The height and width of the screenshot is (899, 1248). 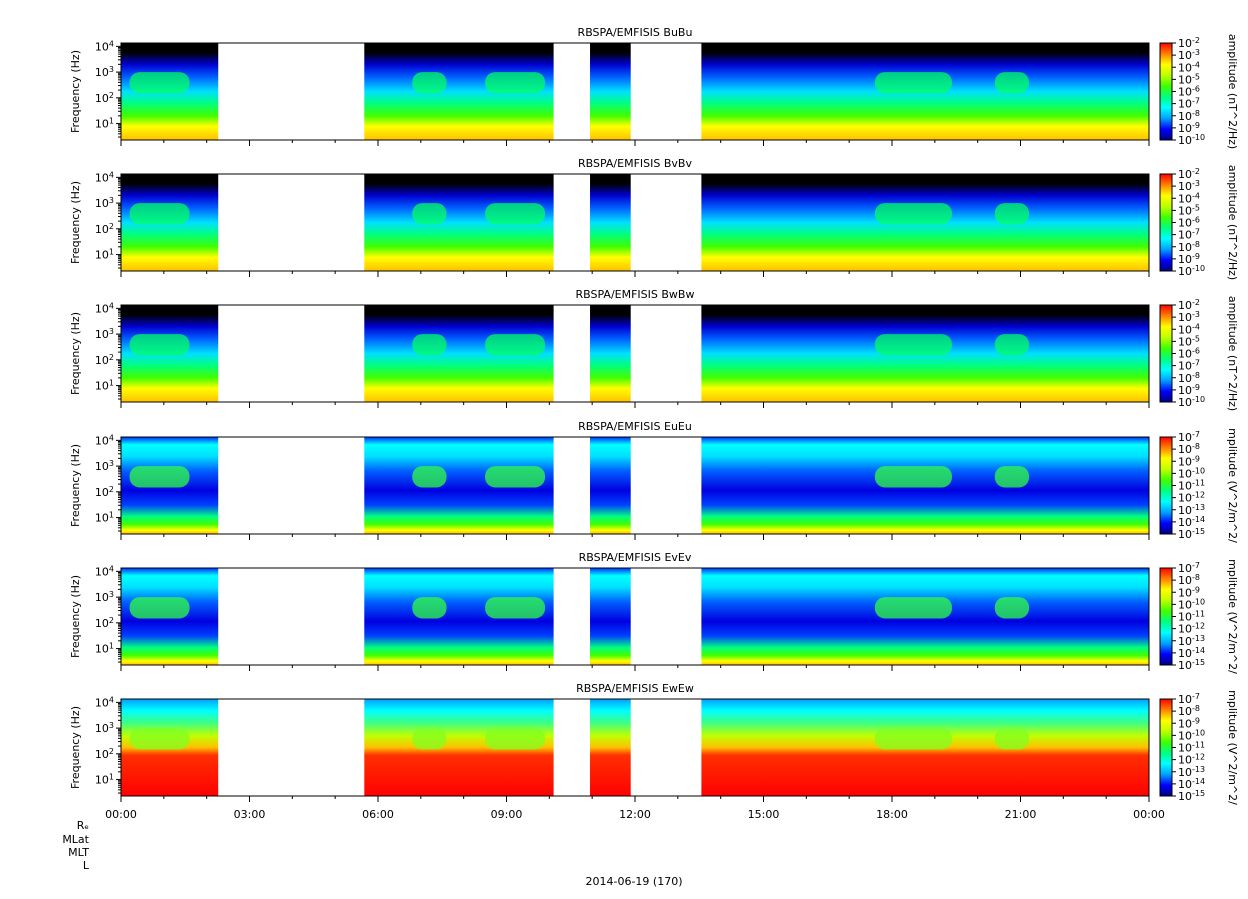 I want to click on ephemeris-label: L, so click(x=86, y=865).